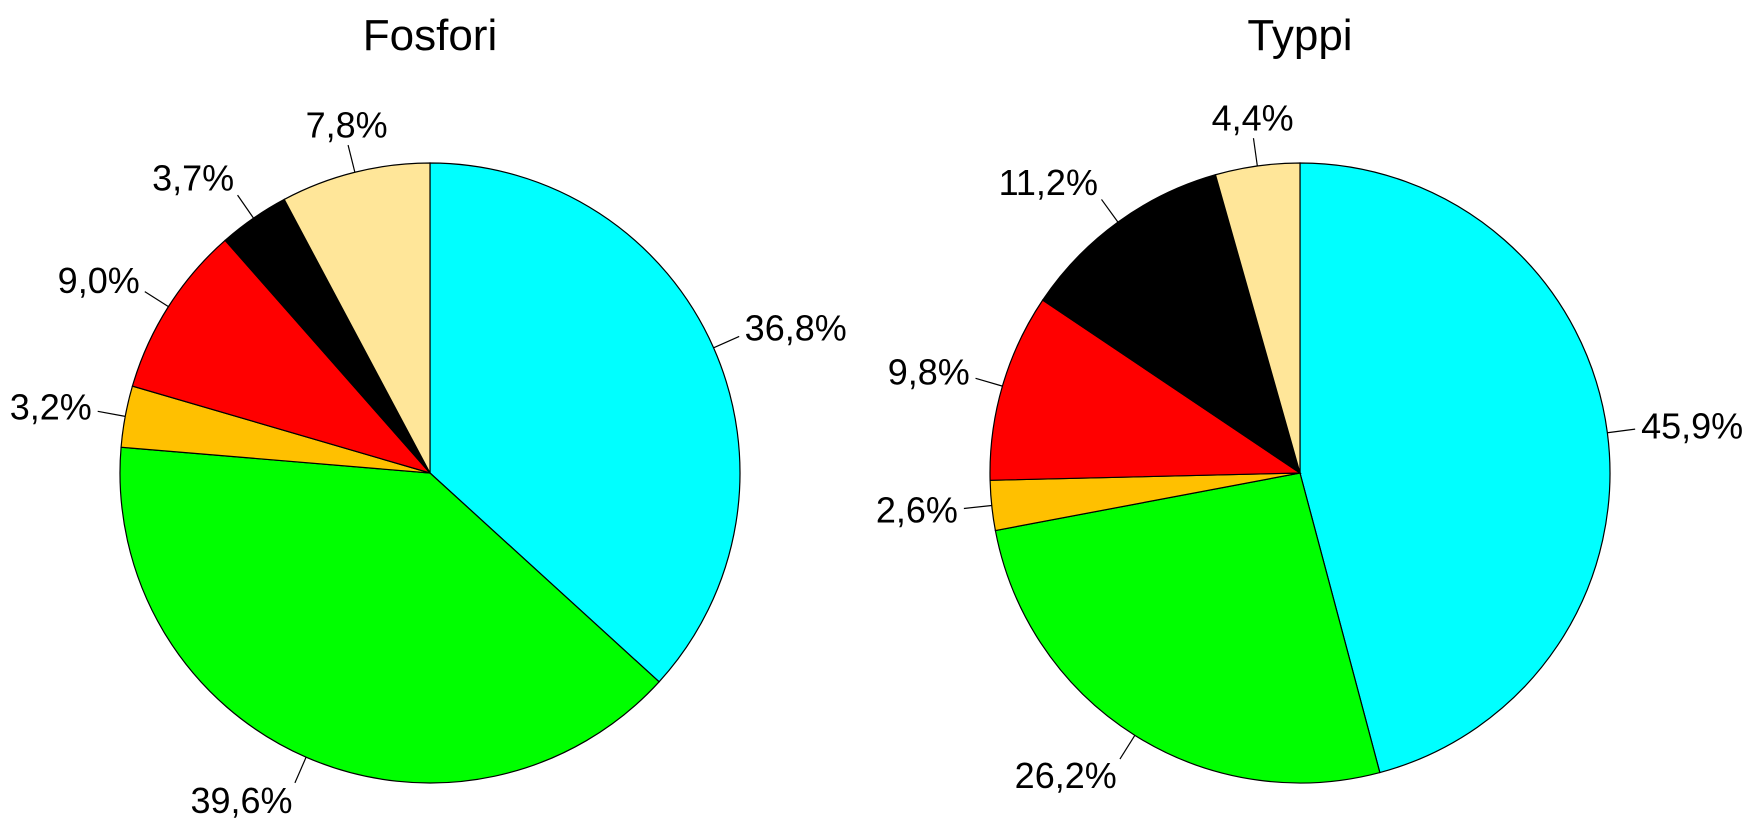  Describe the element at coordinates (1066, 775) in the screenshot. I see `pie-label-typpi-1: 26,2%` at that location.